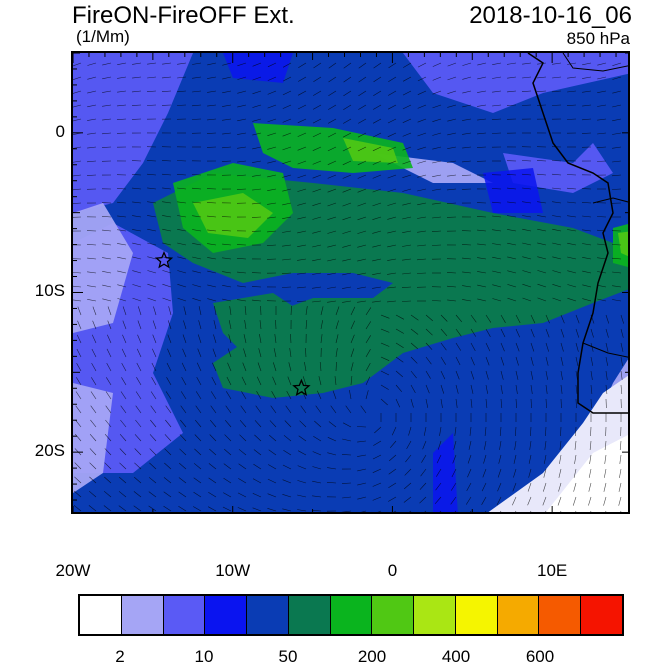 The image size is (650, 667). Describe the element at coordinates (372, 656) in the screenshot. I see `colorbar-label-4: 200` at that location.